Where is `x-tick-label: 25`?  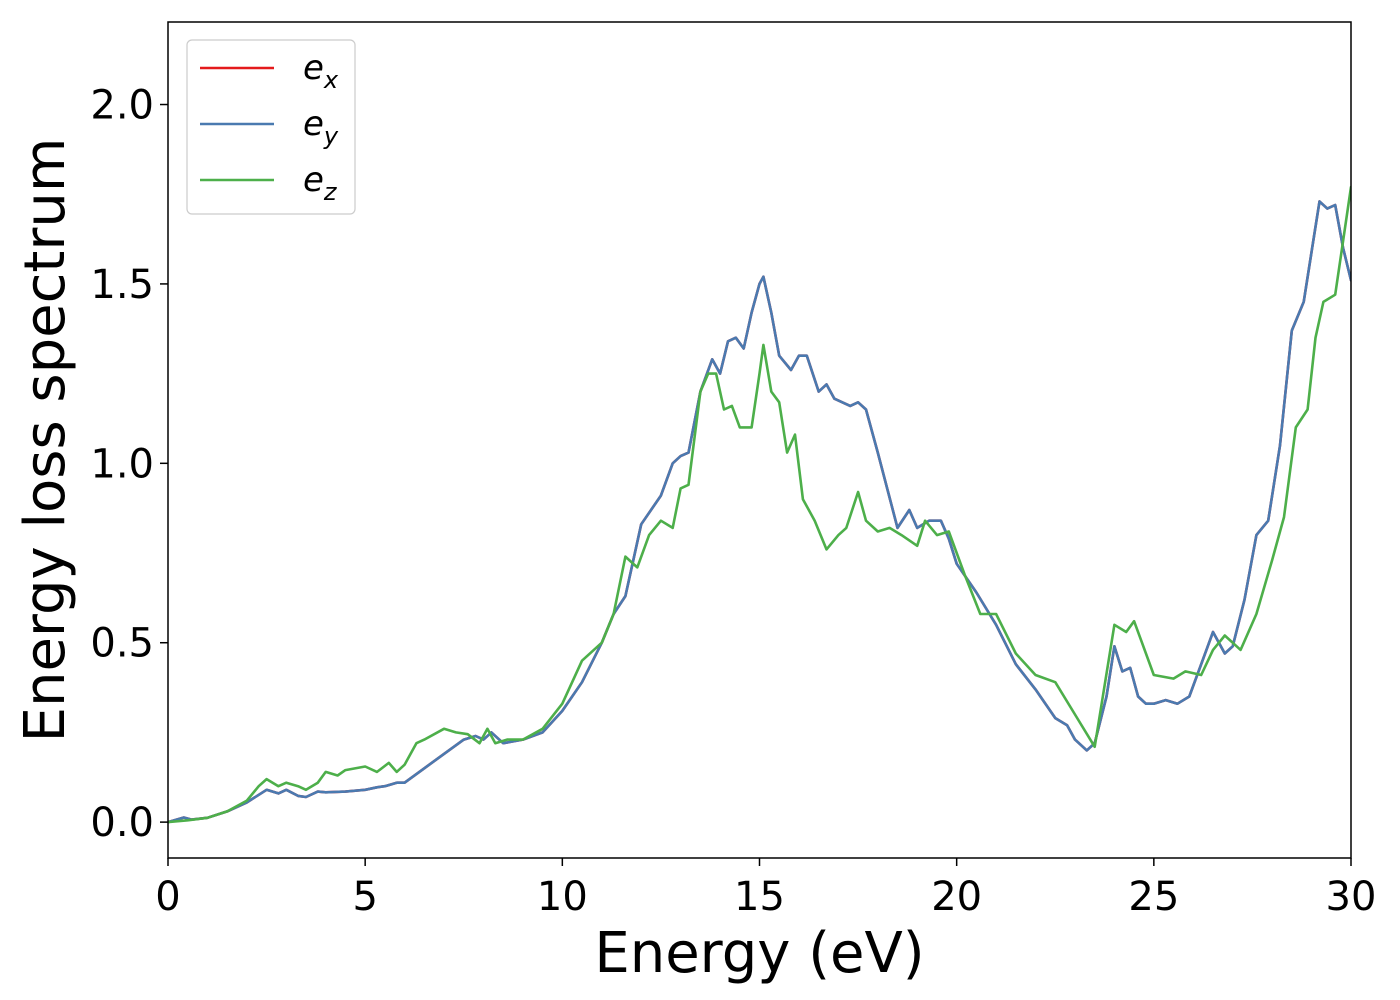 x-tick-label: 25 is located at coordinates (1153, 897).